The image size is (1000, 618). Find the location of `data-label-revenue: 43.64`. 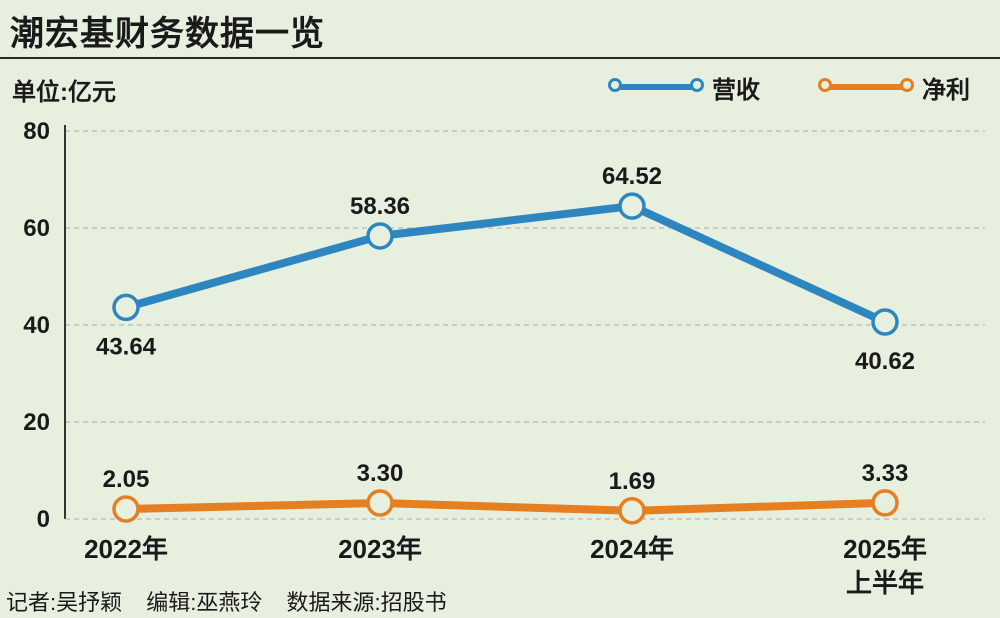

data-label-revenue: 43.64 is located at coordinates (126, 346).